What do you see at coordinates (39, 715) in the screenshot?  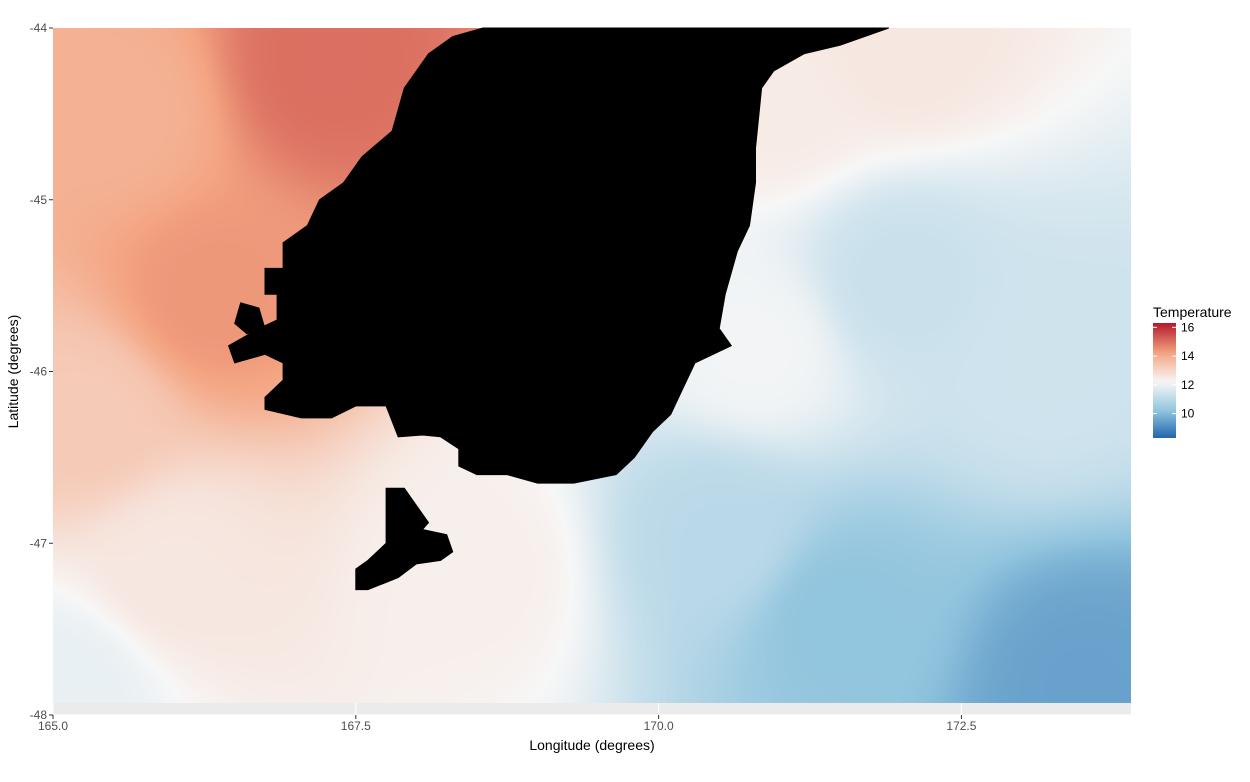 I see `y-tick-label: -48` at bounding box center [39, 715].